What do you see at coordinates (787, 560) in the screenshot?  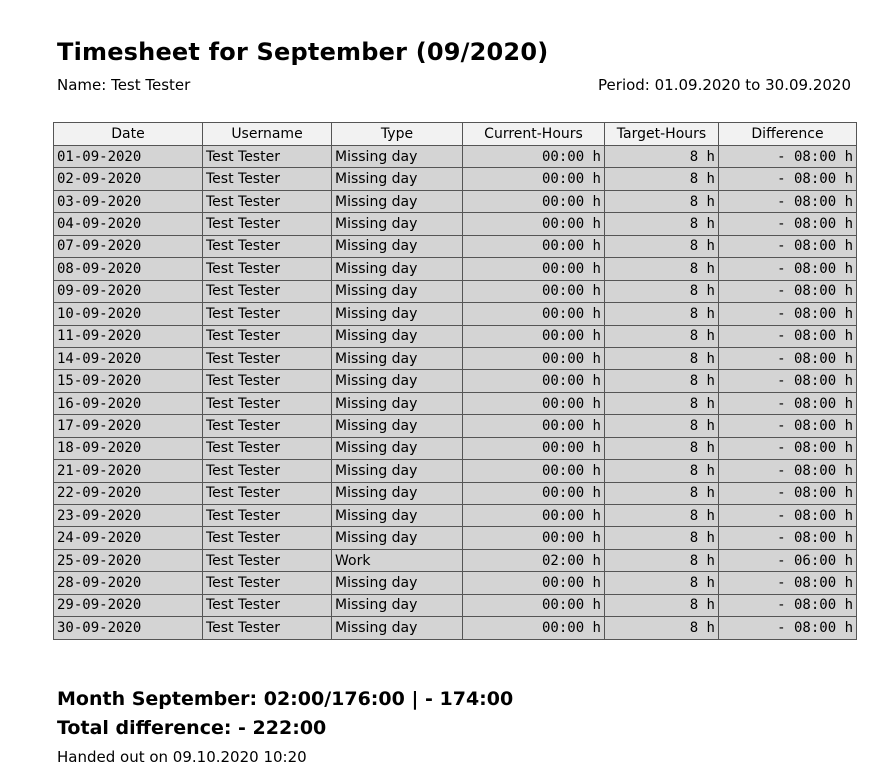 I see `cell-difference: - 06:00 h` at bounding box center [787, 560].